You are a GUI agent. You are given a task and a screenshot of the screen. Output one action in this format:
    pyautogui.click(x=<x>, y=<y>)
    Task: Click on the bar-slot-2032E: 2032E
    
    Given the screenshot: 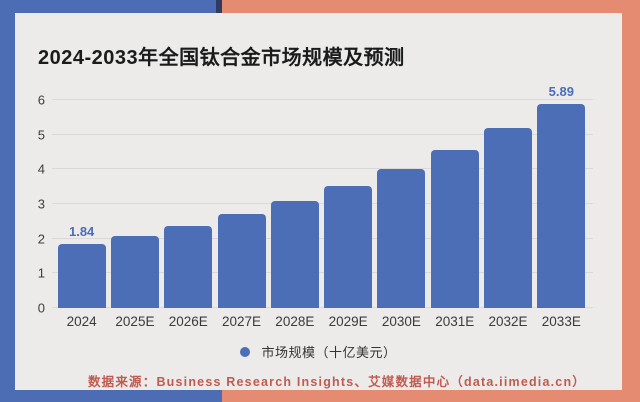 What is the action you would take?
    pyautogui.click(x=507, y=214)
    